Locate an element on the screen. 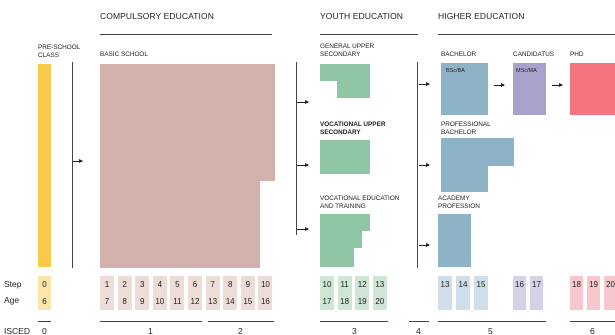 This screenshot has height=335, width=615. cell-preschool-step: 0 is located at coordinates (44, 284).